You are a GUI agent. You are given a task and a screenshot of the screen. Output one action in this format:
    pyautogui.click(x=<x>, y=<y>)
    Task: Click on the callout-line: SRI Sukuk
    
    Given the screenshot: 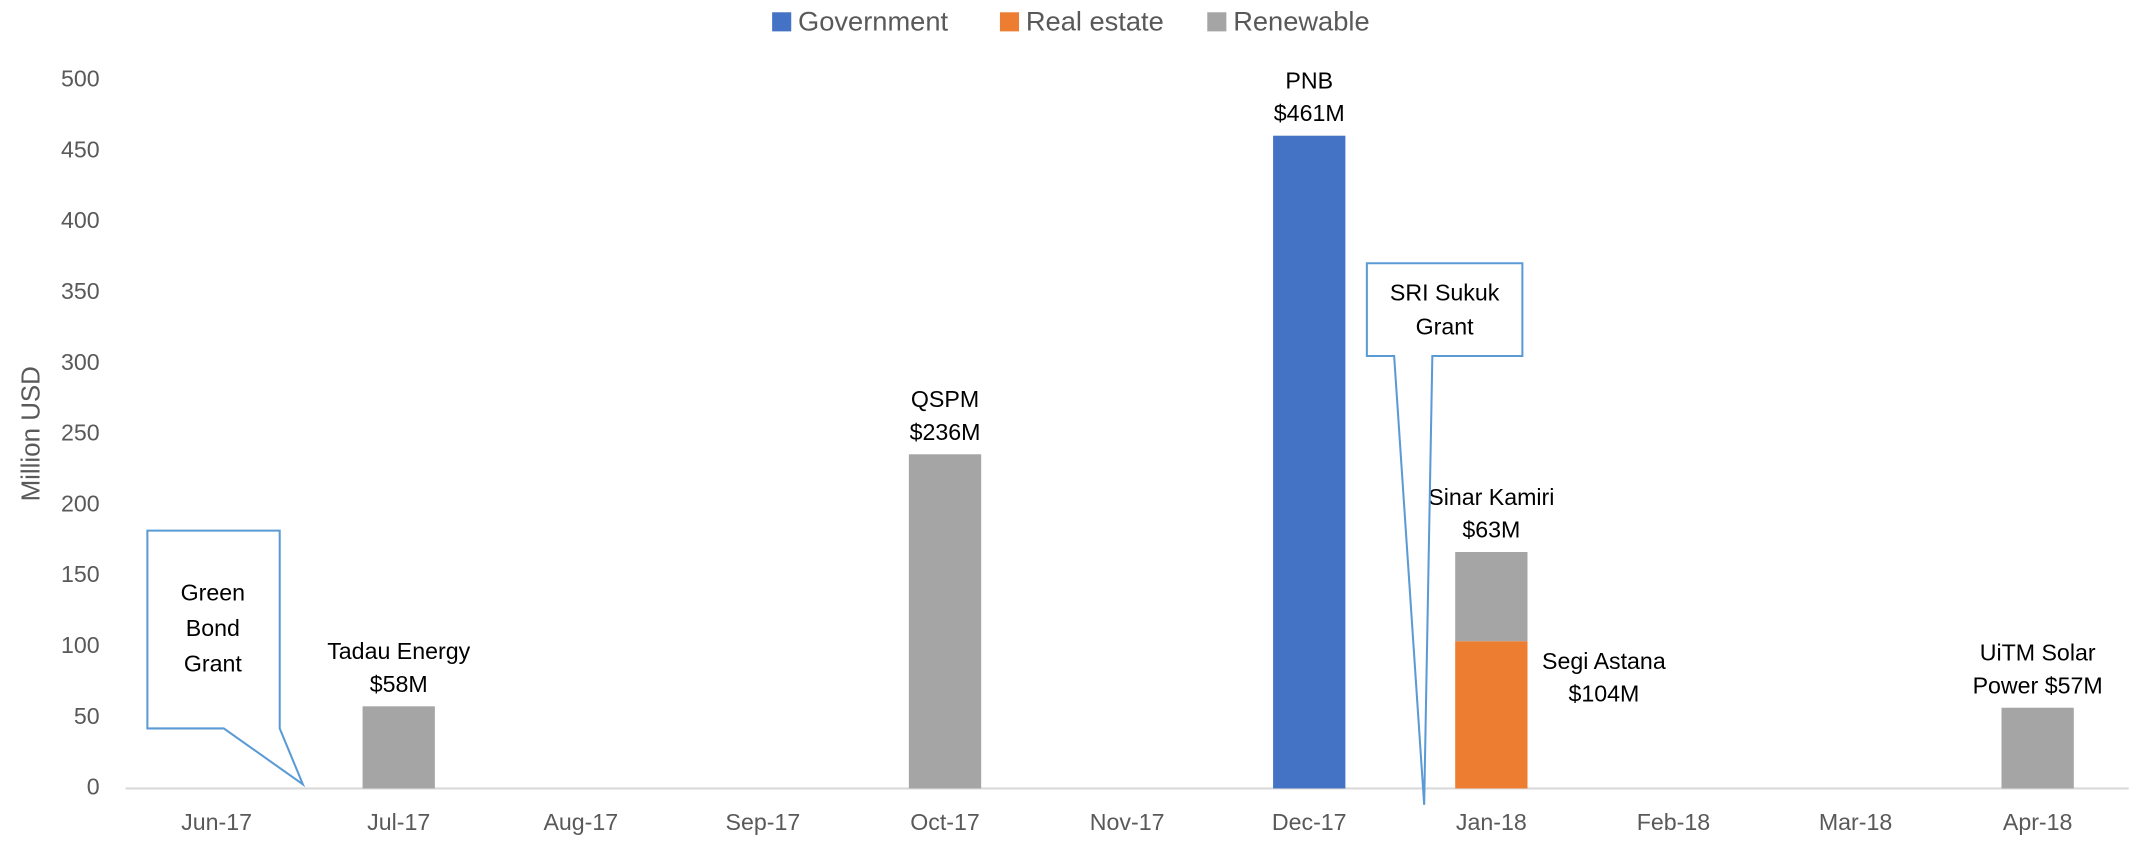 What is the action you would take?
    pyautogui.click(x=1445, y=293)
    